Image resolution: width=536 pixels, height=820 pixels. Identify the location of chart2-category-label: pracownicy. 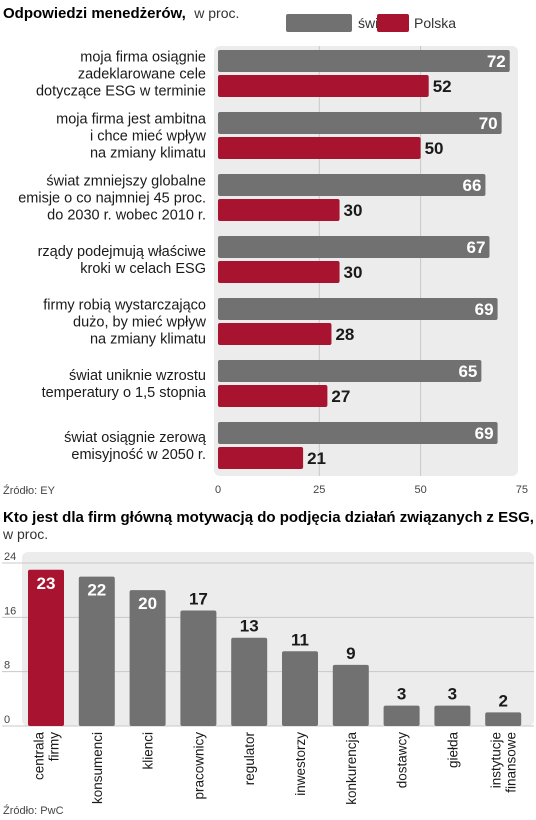
(198, 766).